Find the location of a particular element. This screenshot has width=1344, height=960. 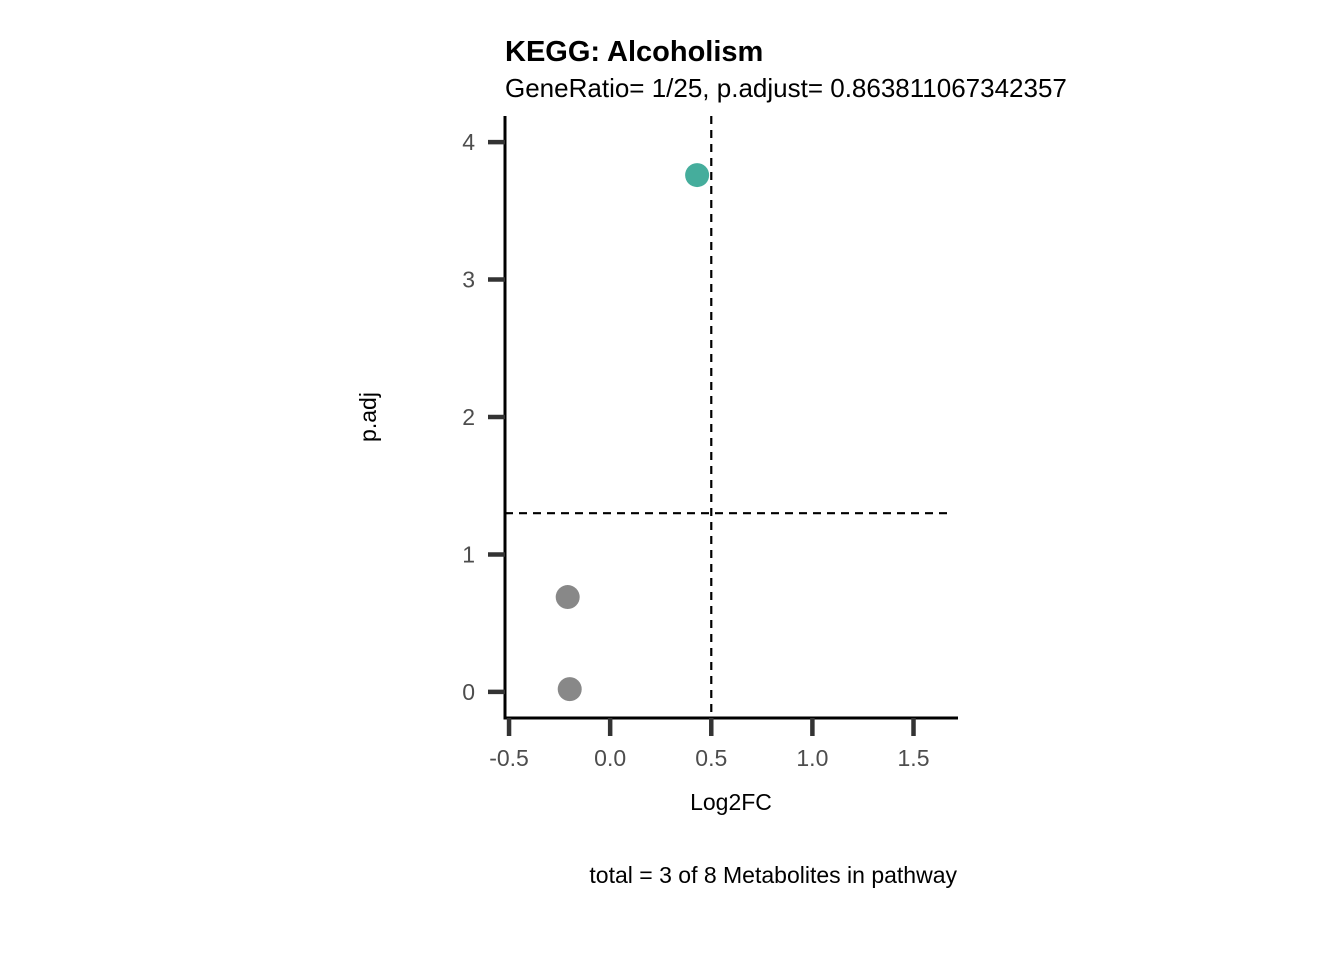

data-points is located at coordinates (632, 432).